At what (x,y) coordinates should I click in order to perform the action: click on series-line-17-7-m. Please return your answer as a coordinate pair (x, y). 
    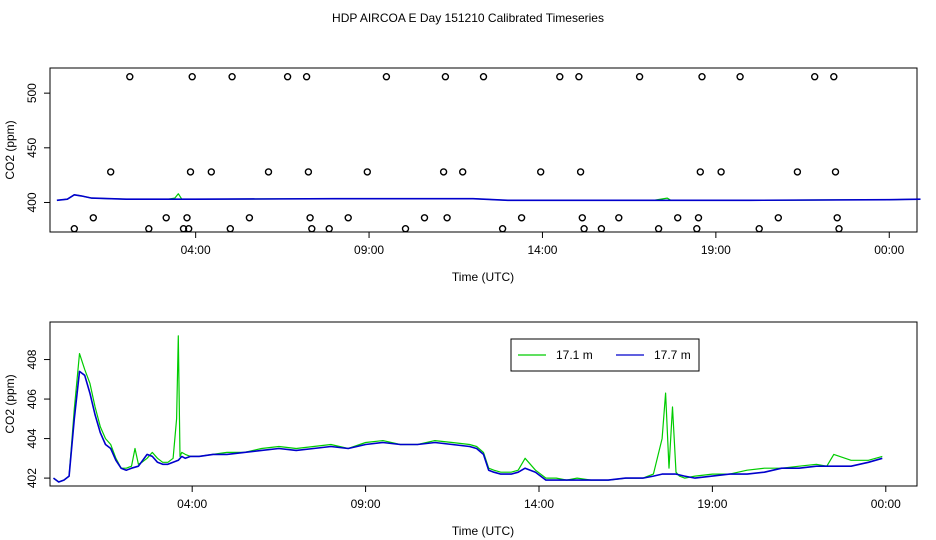
    Looking at the image, I should click on (488, 198).